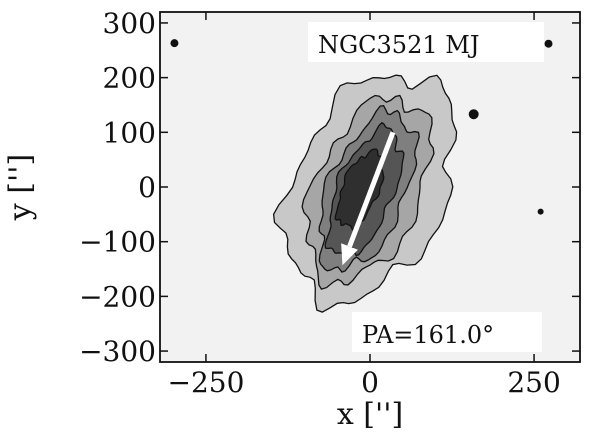 This screenshot has height=433, width=598. I want to click on y-tick-label: −200, so click(117, 296).